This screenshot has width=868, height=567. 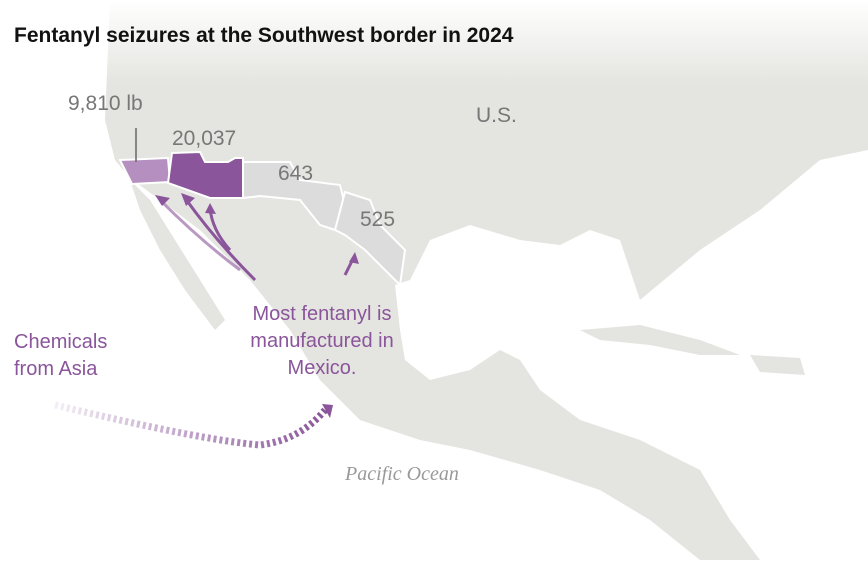 I want to click on sector-arizona, so click(x=205, y=174).